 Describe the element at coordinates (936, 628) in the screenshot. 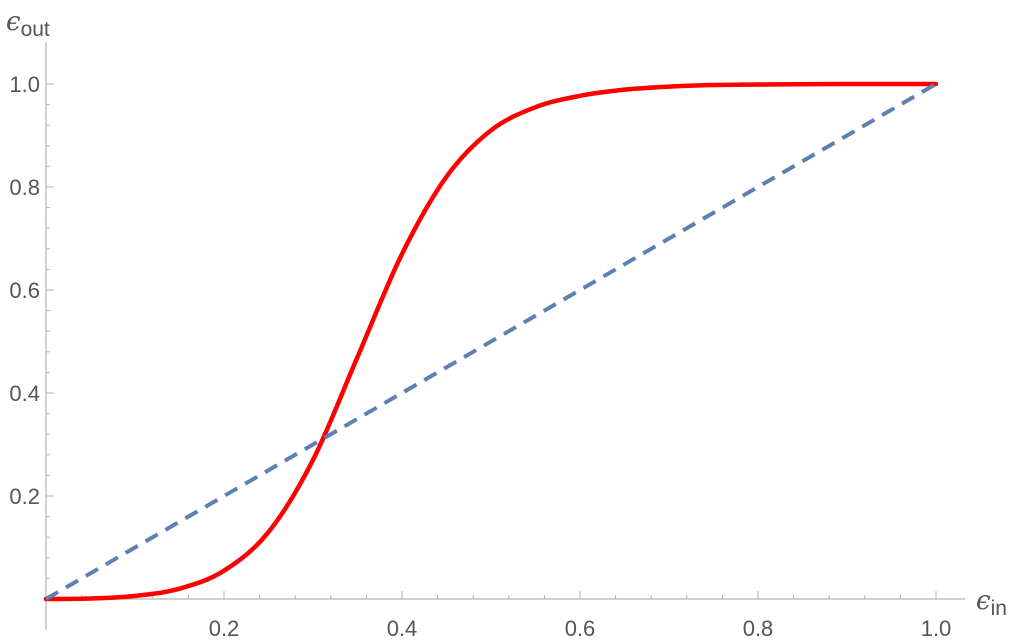

I see `x-tick-label: 1.0` at that location.